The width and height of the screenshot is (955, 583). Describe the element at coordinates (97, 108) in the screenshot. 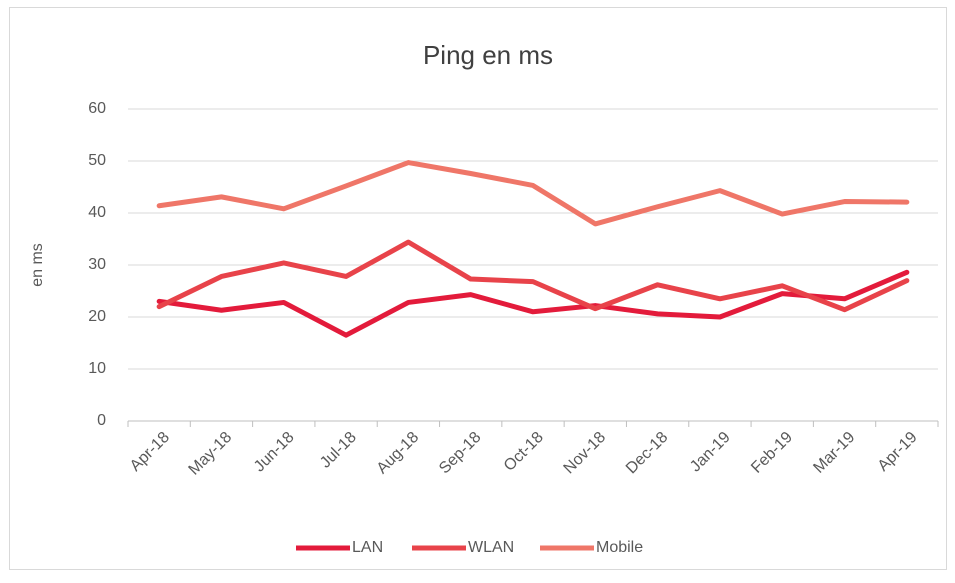

I see `y-tick-label: 60` at that location.